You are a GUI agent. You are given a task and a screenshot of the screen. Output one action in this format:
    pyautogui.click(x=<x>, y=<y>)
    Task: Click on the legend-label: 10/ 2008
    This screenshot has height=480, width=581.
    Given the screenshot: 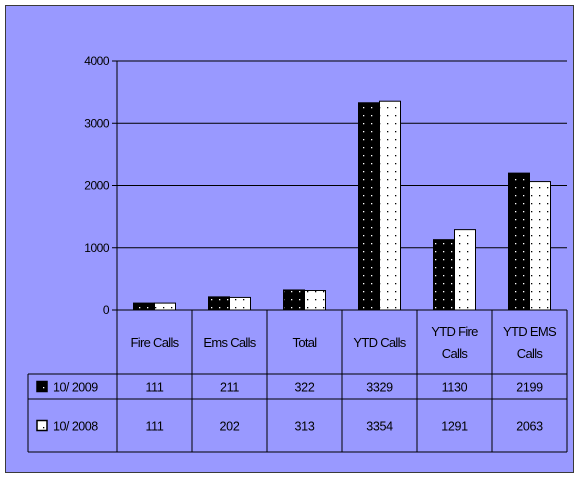 What is the action you would take?
    pyautogui.click(x=75, y=427)
    